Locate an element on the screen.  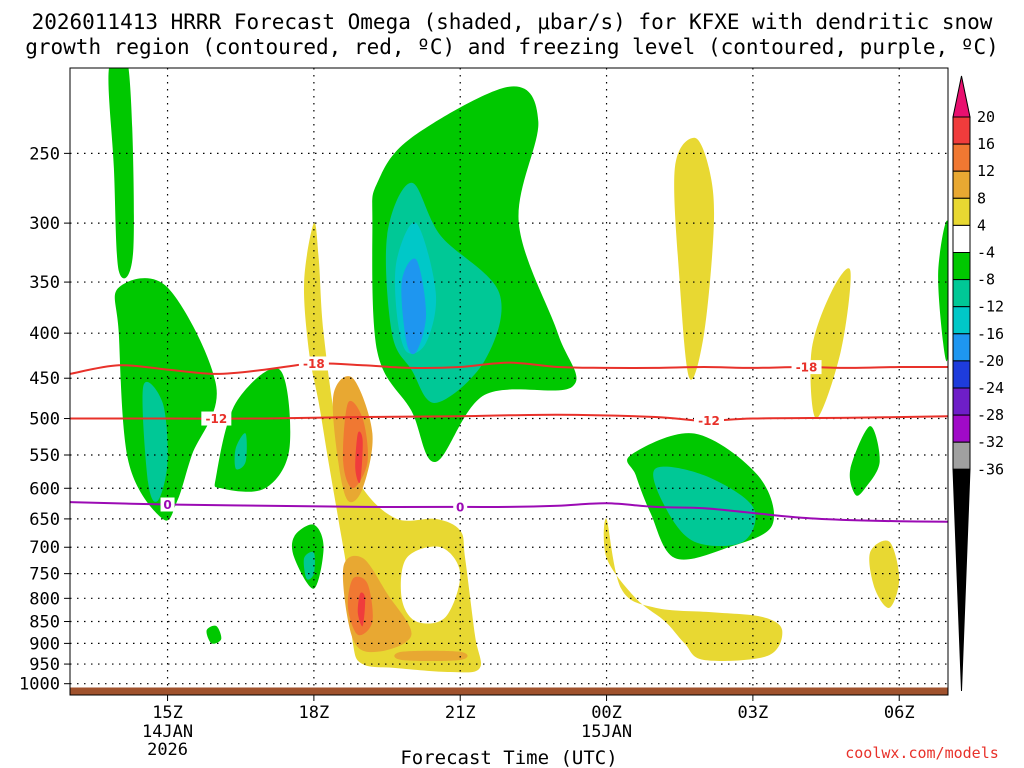
omega-region--4-7 is located at coordinates (943, 291).